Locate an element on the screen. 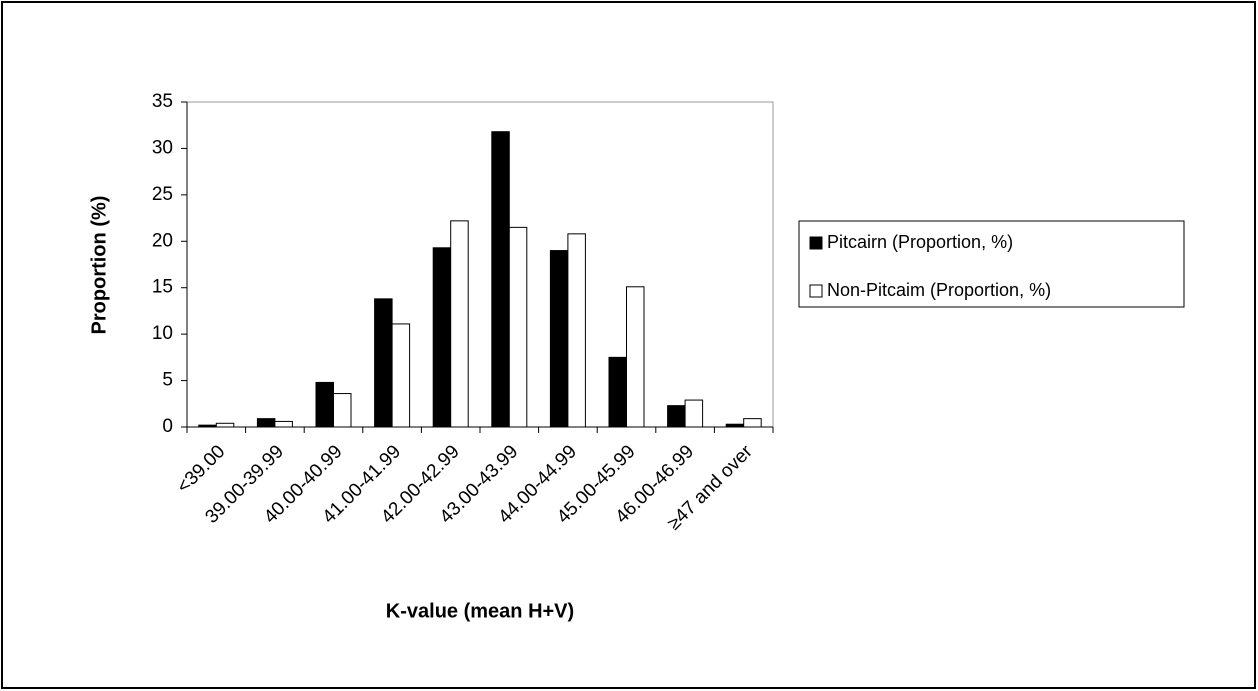  y-axis-title: Proportion (%) is located at coordinates (99, 265).